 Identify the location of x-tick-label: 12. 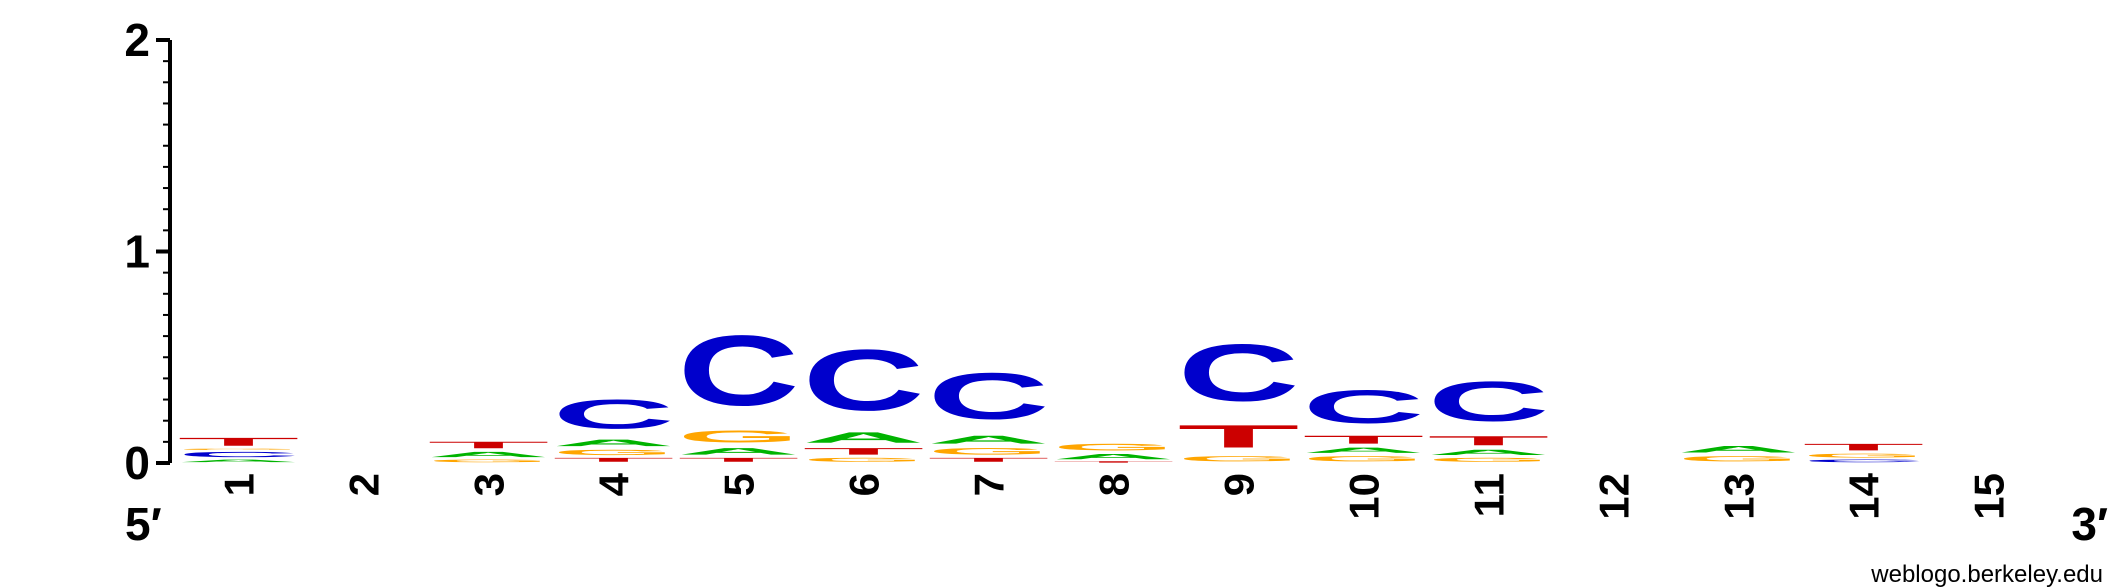
(1614, 496).